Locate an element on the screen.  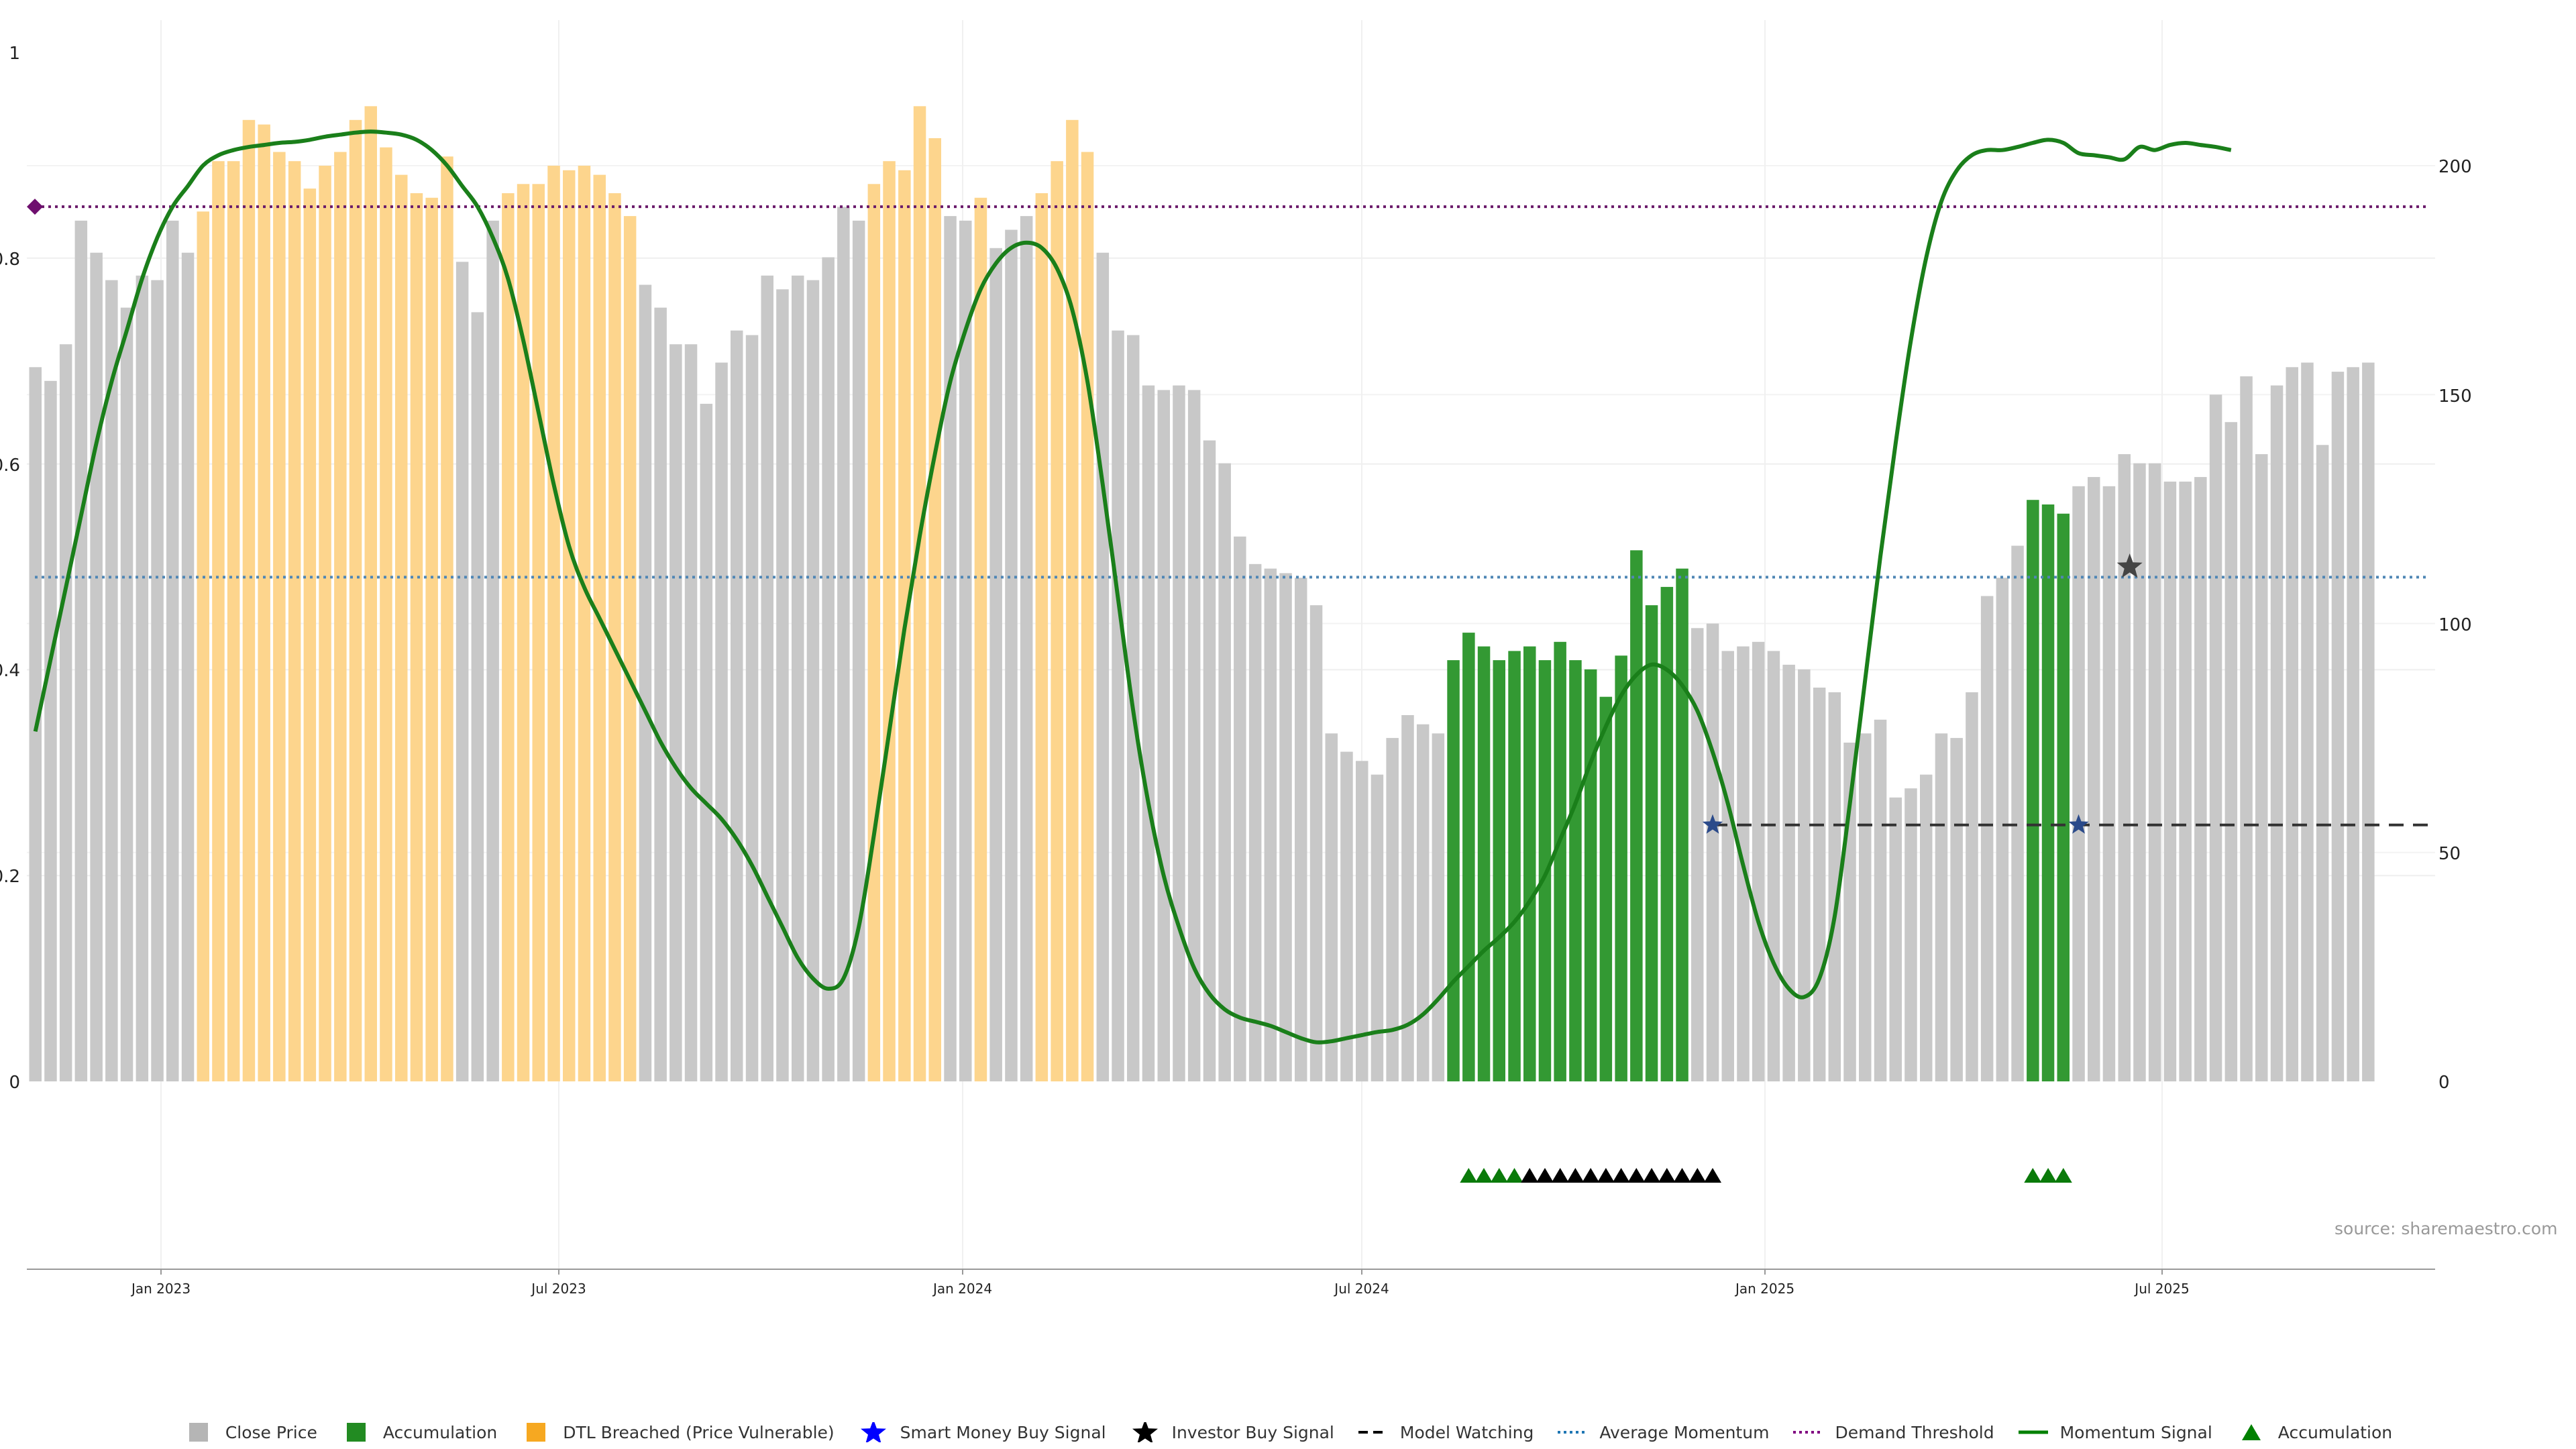
legend-label: Investor Buy Signal is located at coordinates (1252, 1432).